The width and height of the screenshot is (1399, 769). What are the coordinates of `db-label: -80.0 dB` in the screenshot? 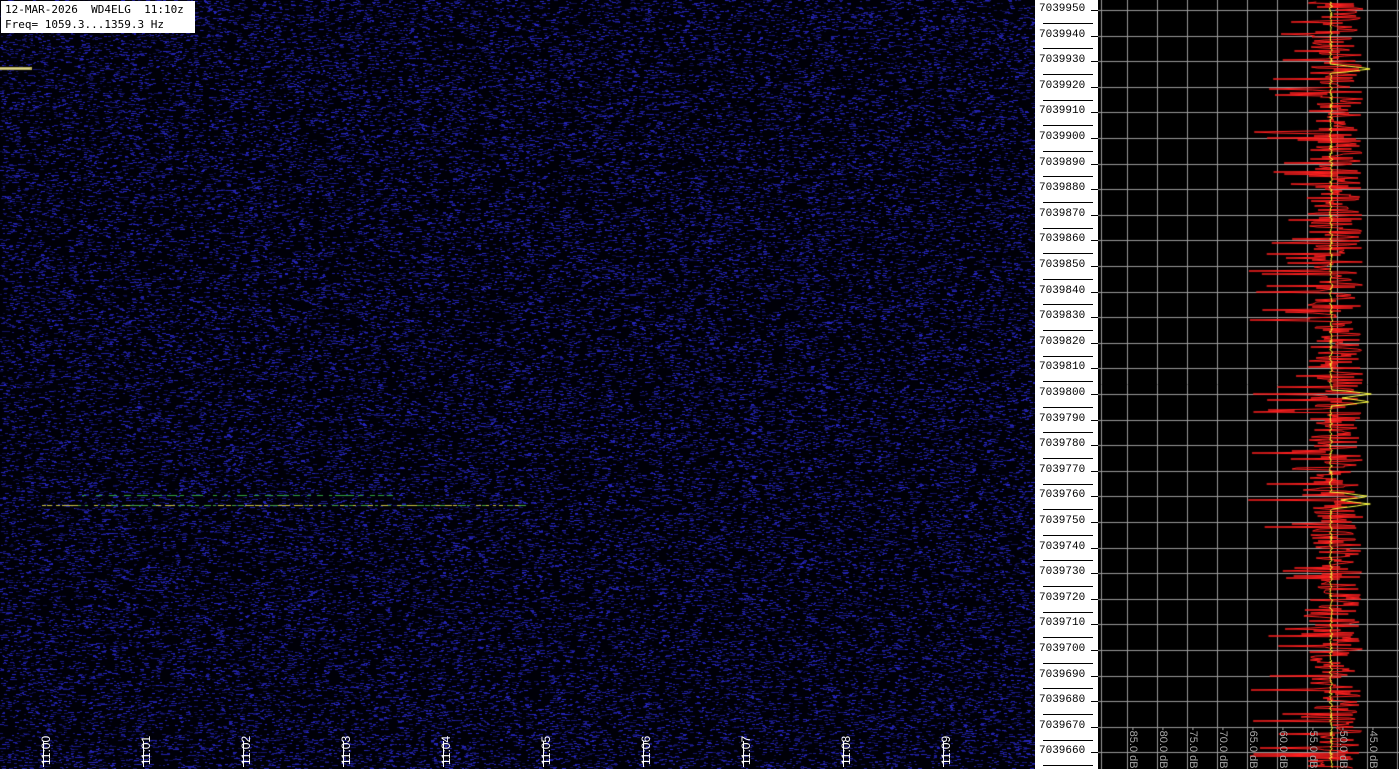 It's located at (1163, 748).